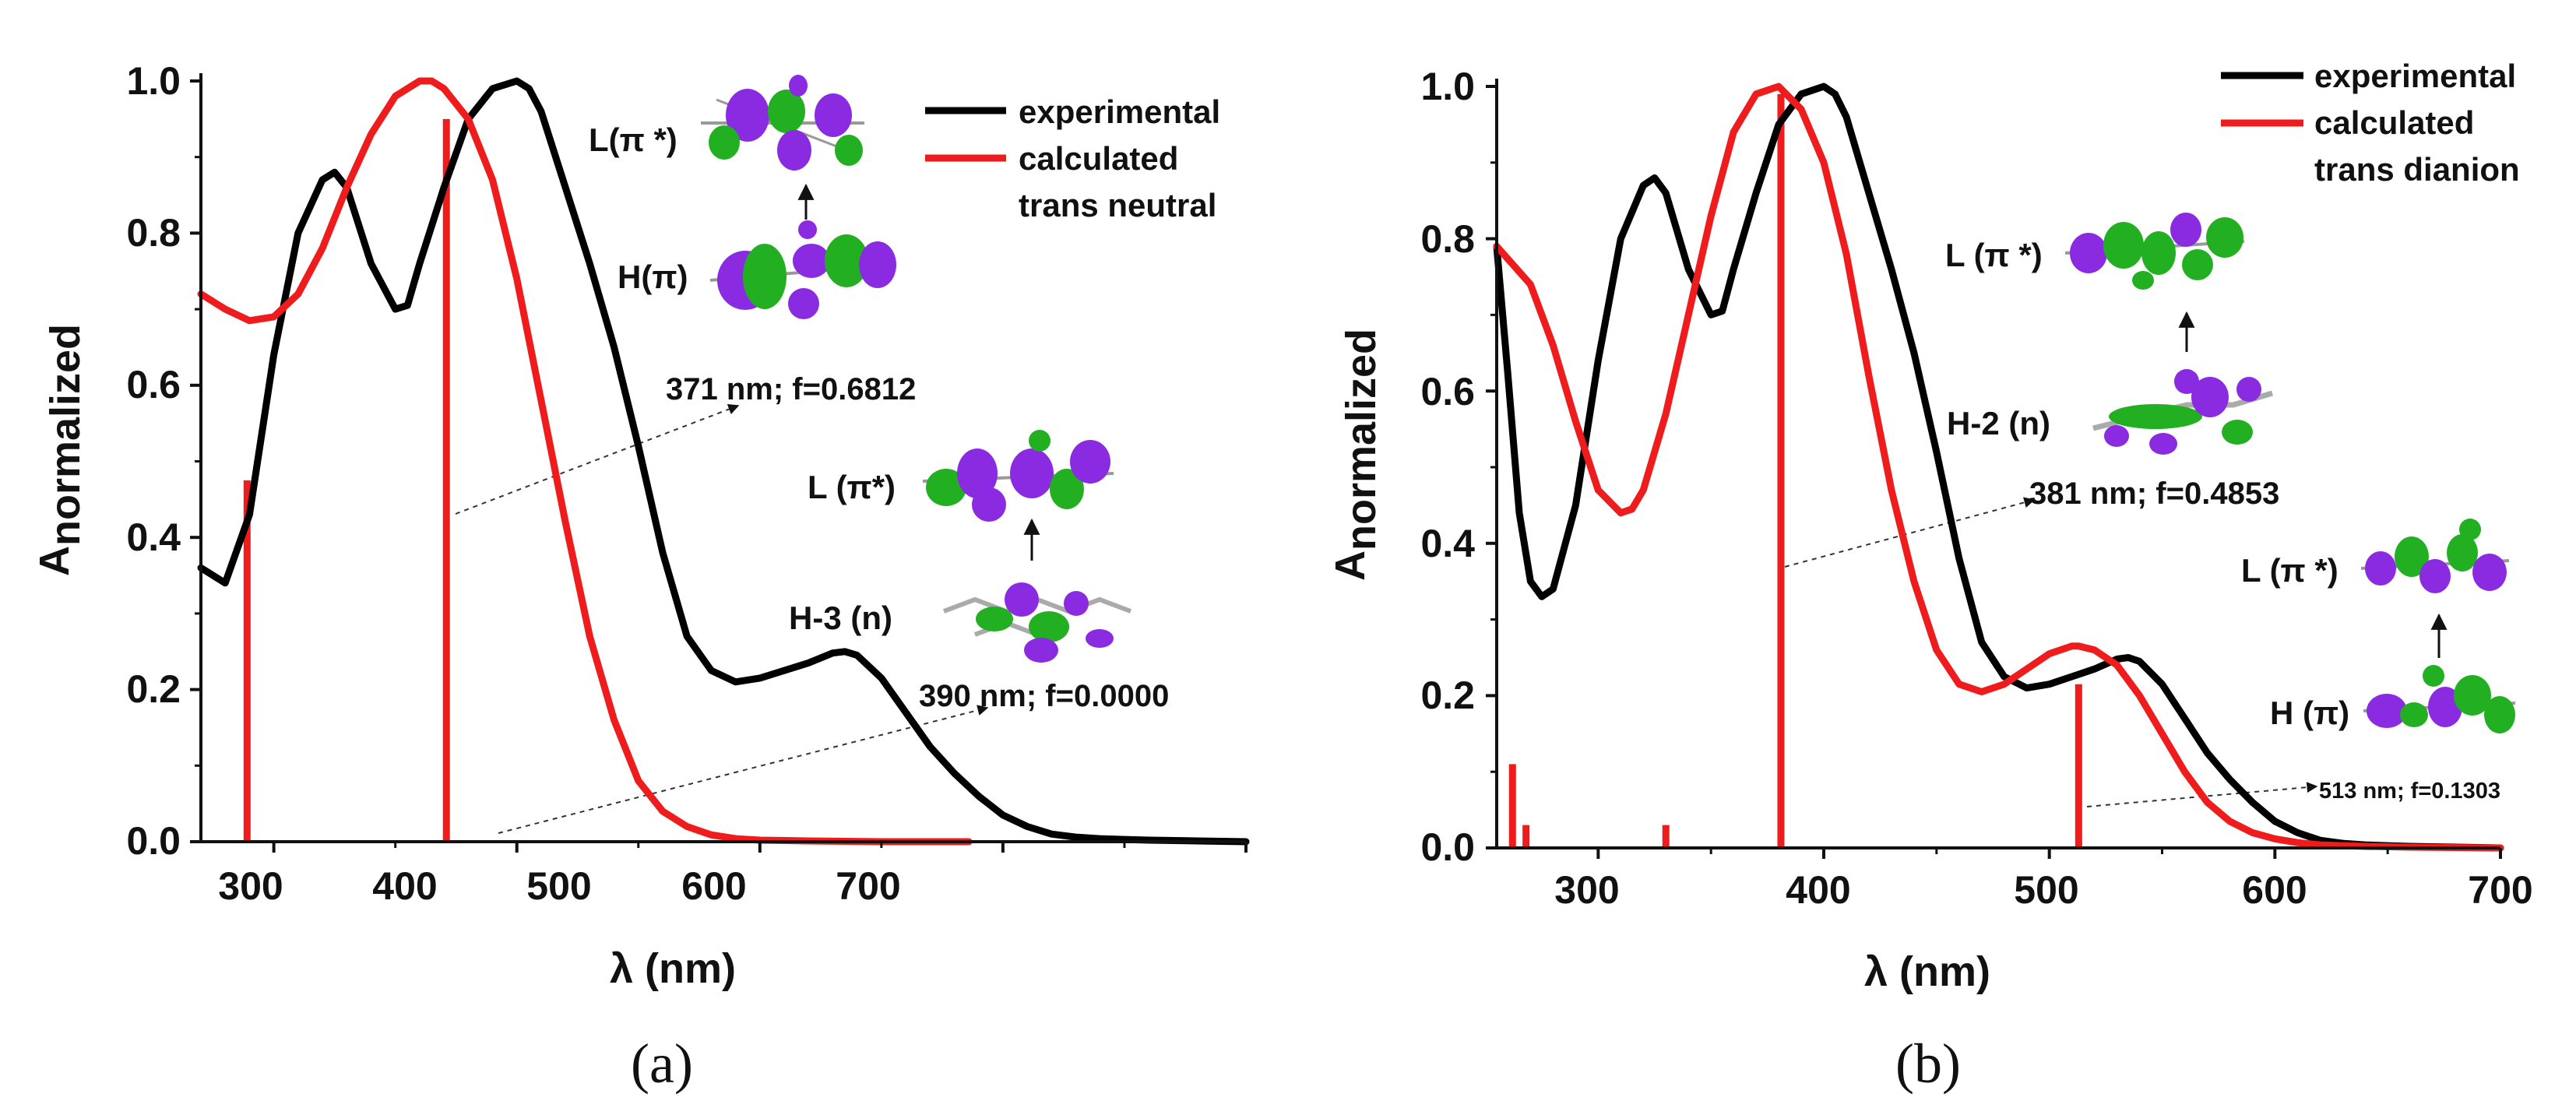 The image size is (2576, 1115). I want to click on transition-annotation-a2: 390 nm; f=0.0000, so click(833, 757).